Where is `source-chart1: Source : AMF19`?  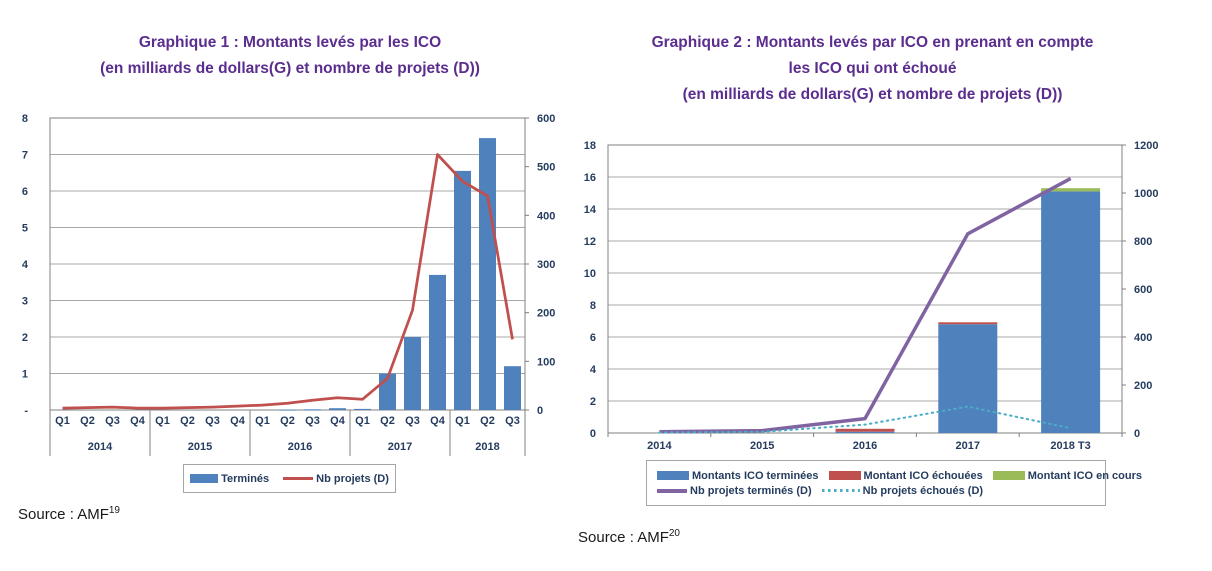
source-chart1: Source : AMF19 is located at coordinates (69, 514).